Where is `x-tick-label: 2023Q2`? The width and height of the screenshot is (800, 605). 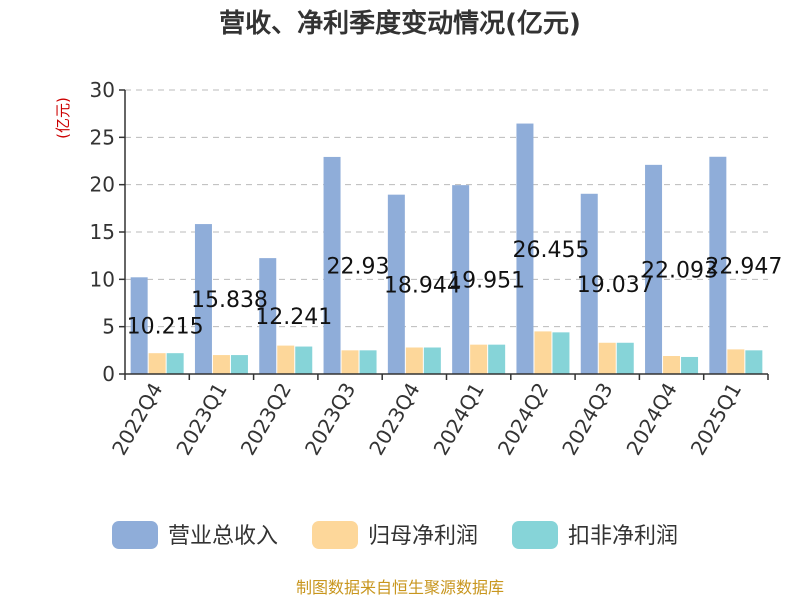 x-tick-label: 2023Q2 is located at coordinates (266, 419).